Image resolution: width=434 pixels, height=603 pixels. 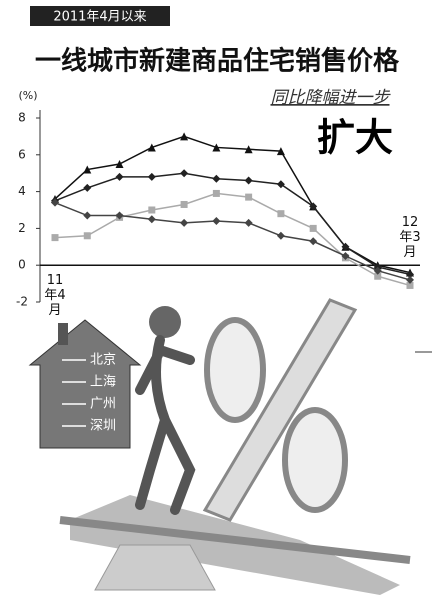 What do you see at coordinates (103, 426) in the screenshot?
I see `legend-label: 深圳` at bounding box center [103, 426].